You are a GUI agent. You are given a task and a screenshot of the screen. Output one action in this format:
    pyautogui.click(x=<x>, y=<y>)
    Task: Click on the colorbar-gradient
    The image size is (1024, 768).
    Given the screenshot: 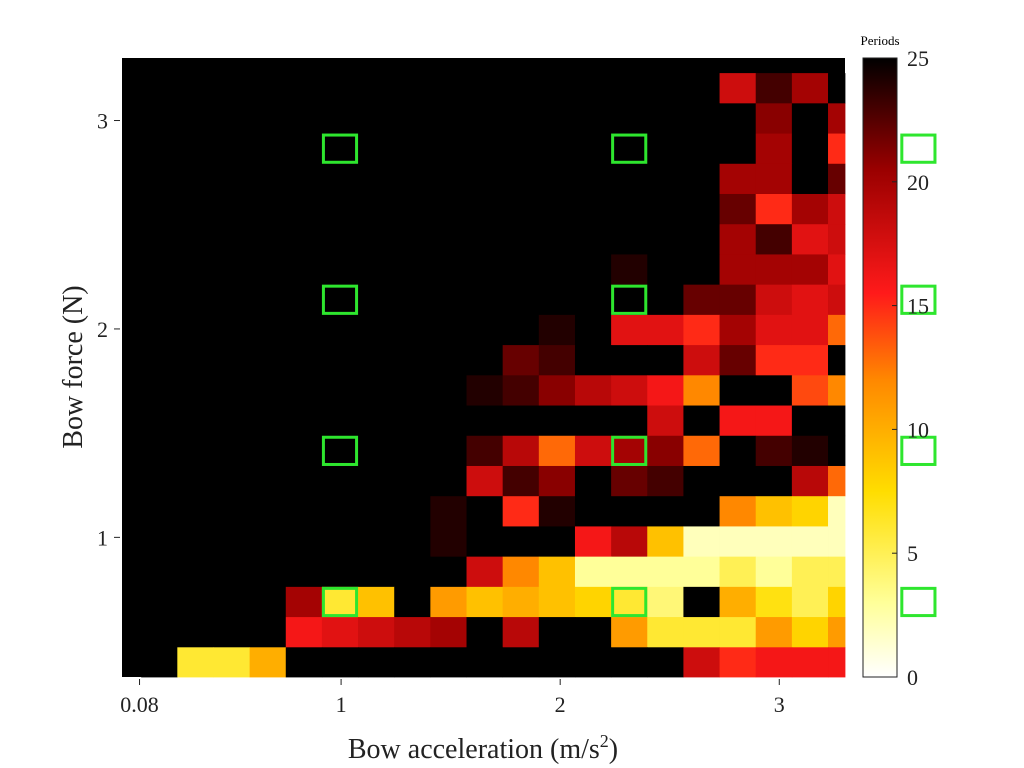 What is the action you would take?
    pyautogui.click(x=880, y=367)
    